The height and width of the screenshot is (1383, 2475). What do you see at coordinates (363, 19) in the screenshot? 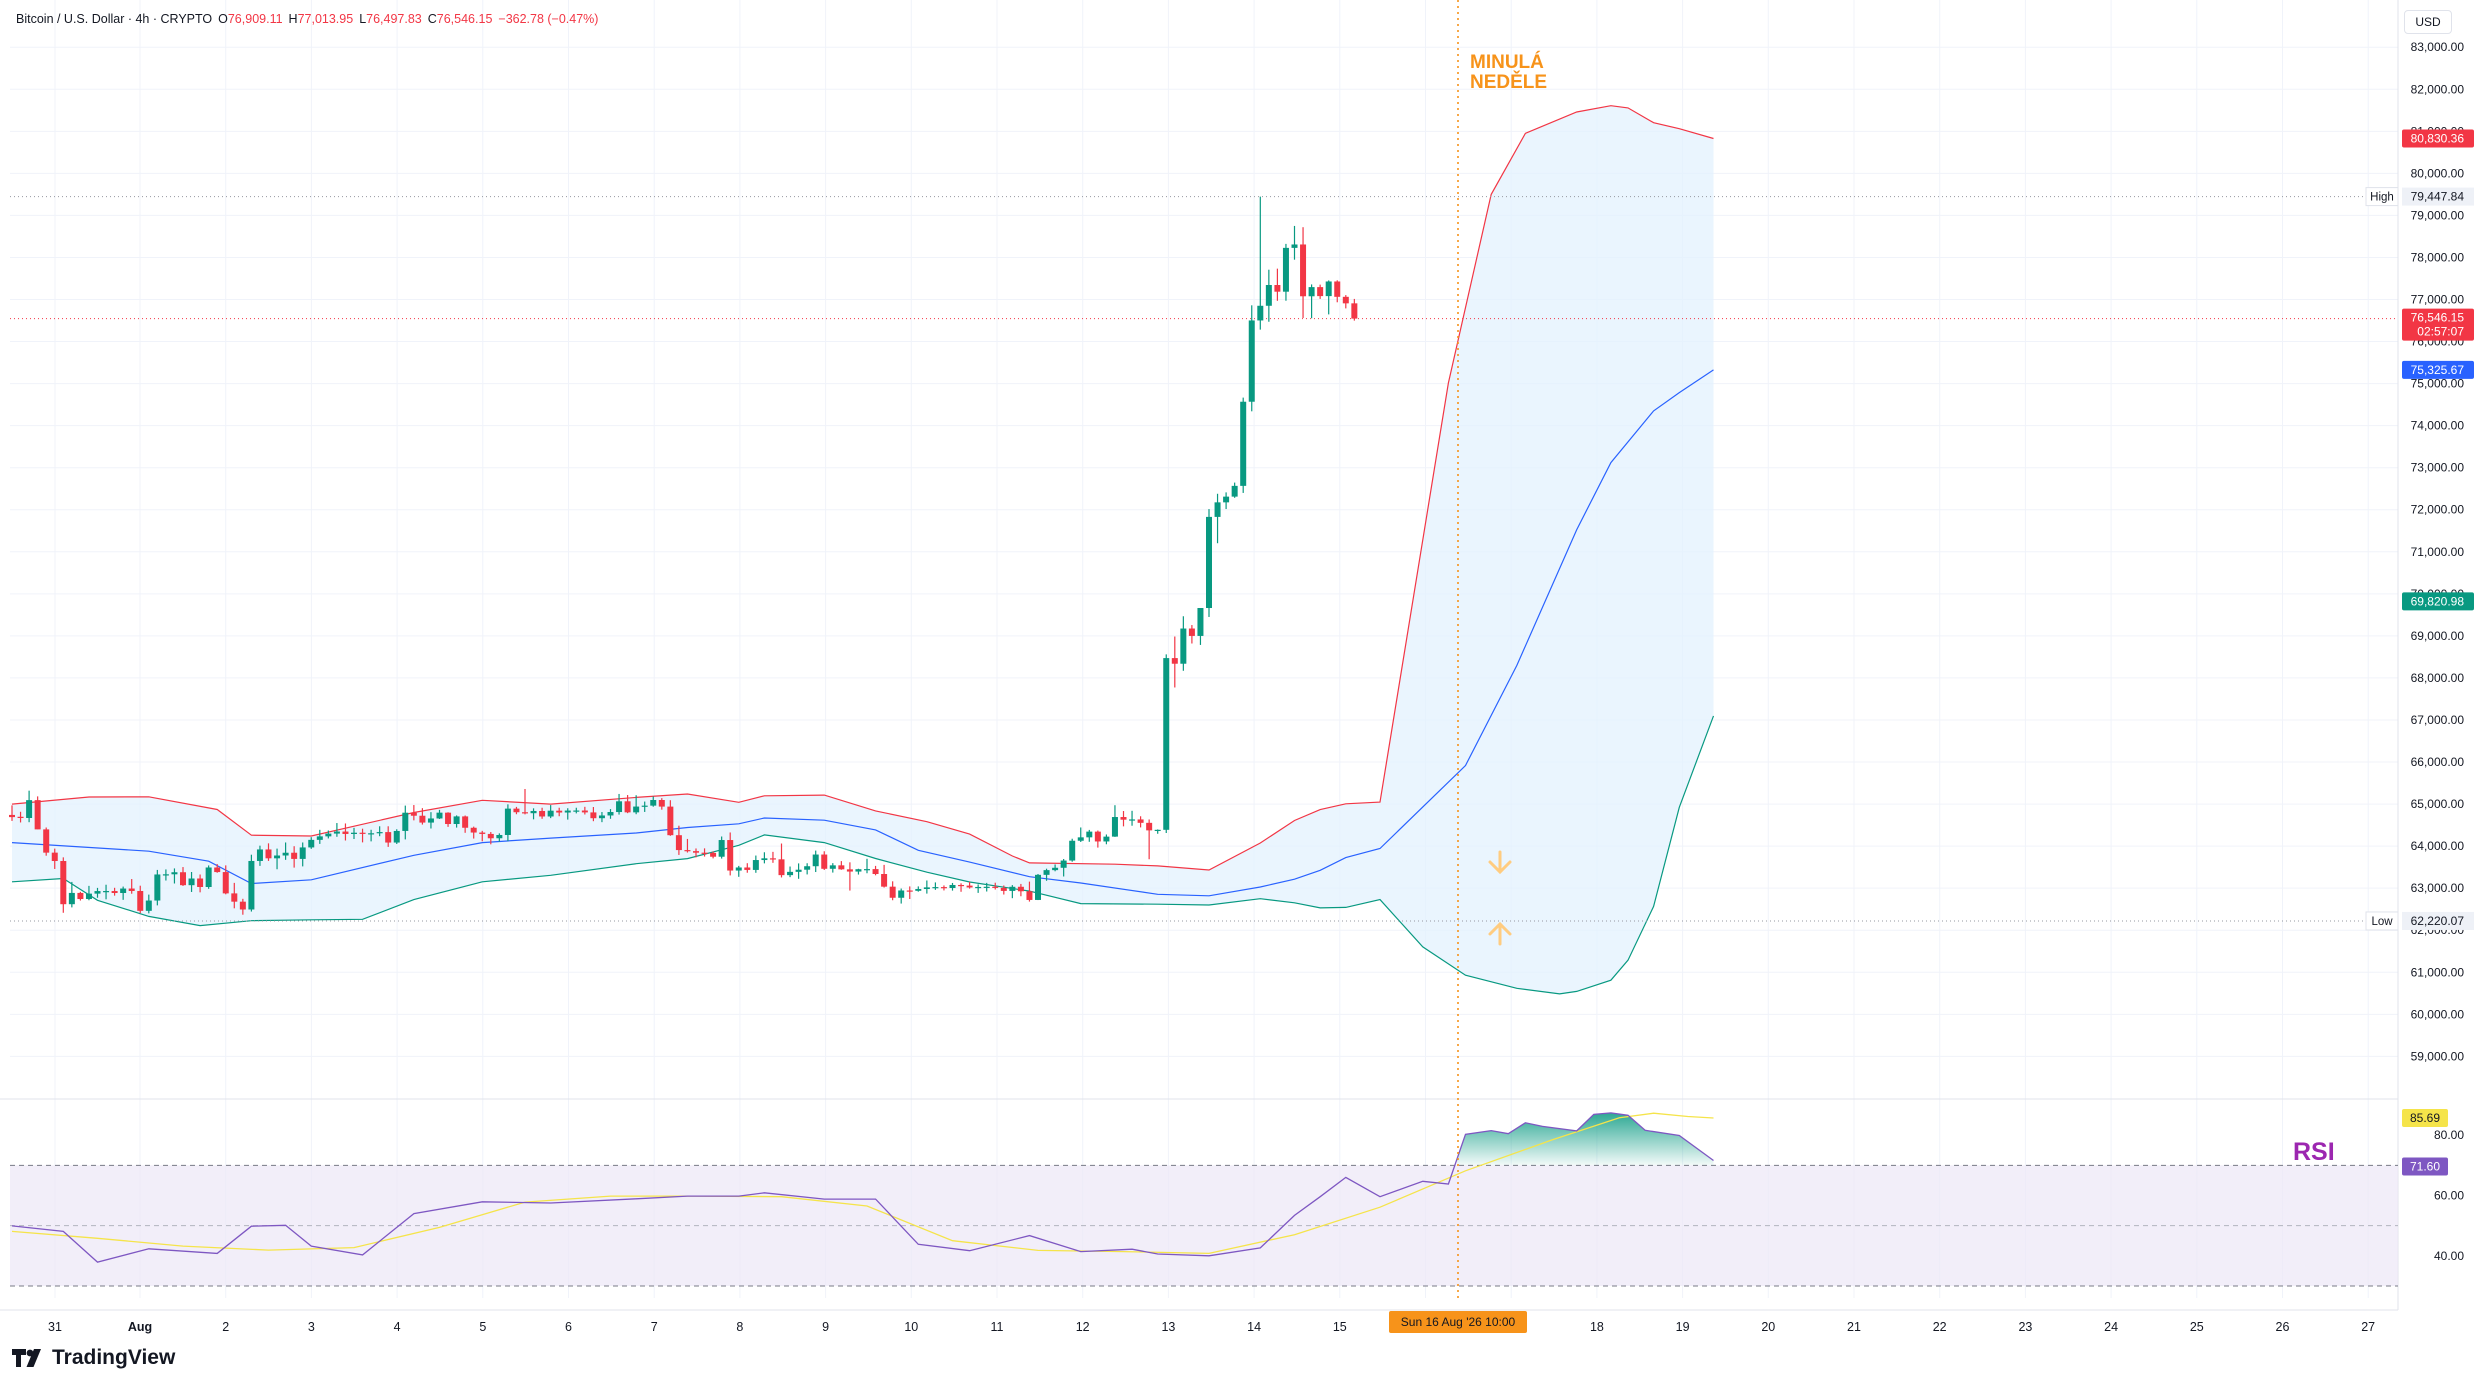
I see `low-label: L` at bounding box center [363, 19].